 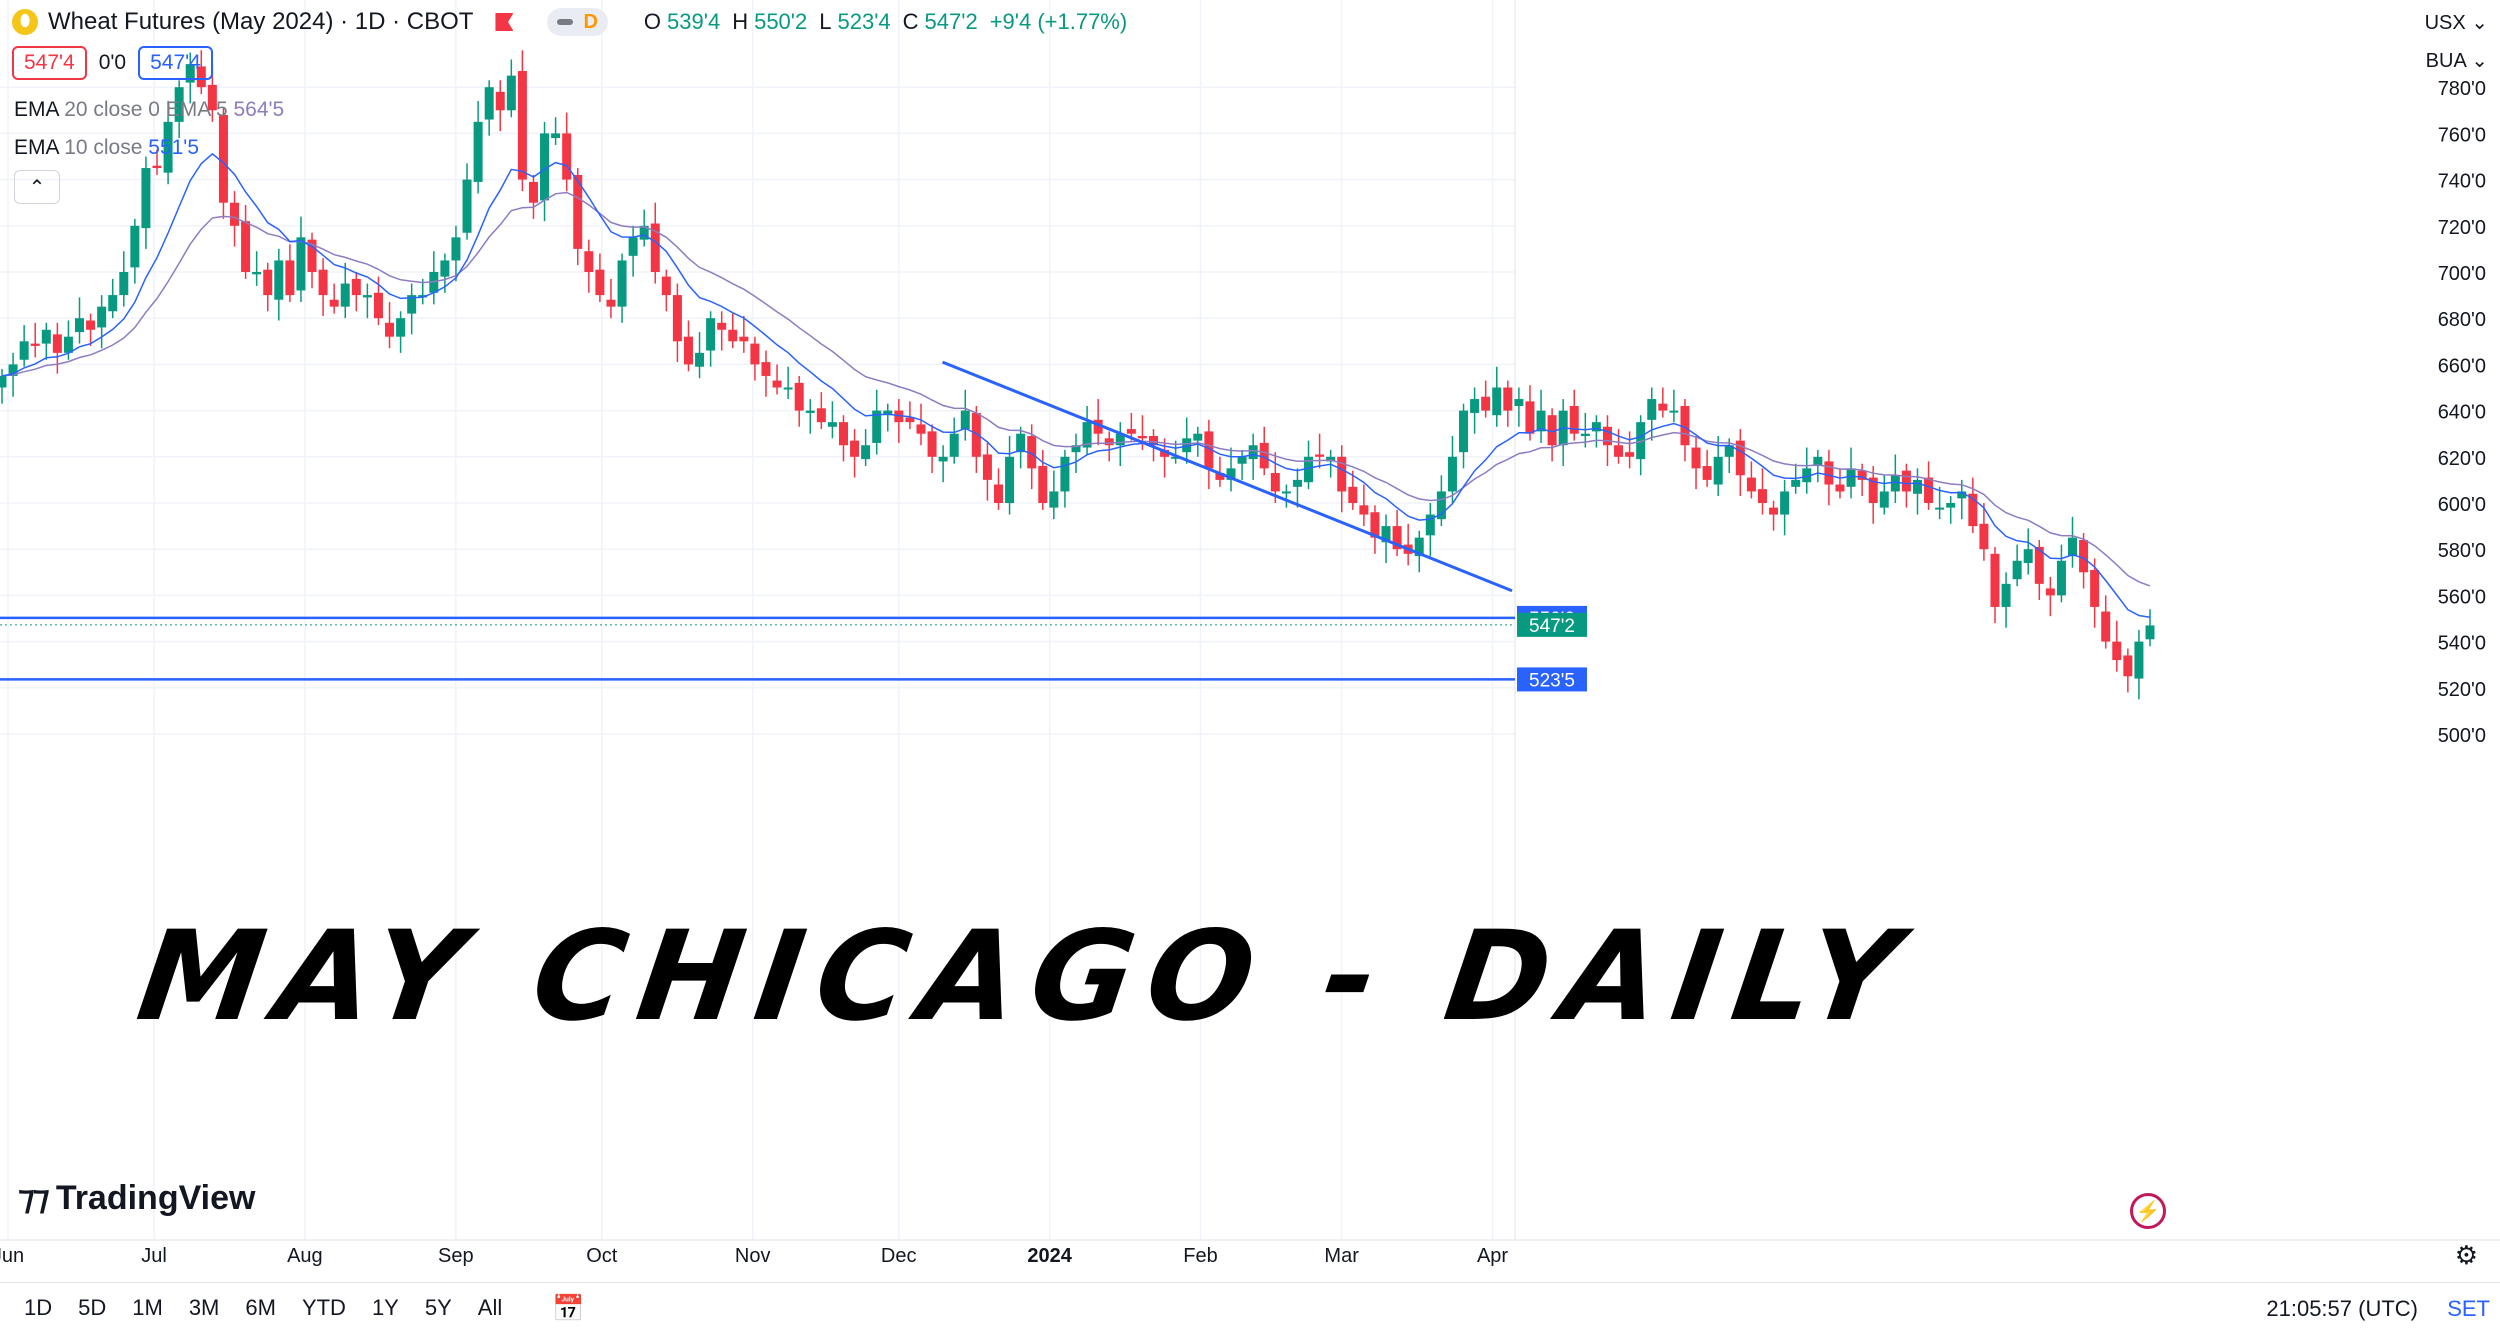 What do you see at coordinates (106, 148) in the screenshot?
I see `ema10-legend: EMA 10 close 551'5` at bounding box center [106, 148].